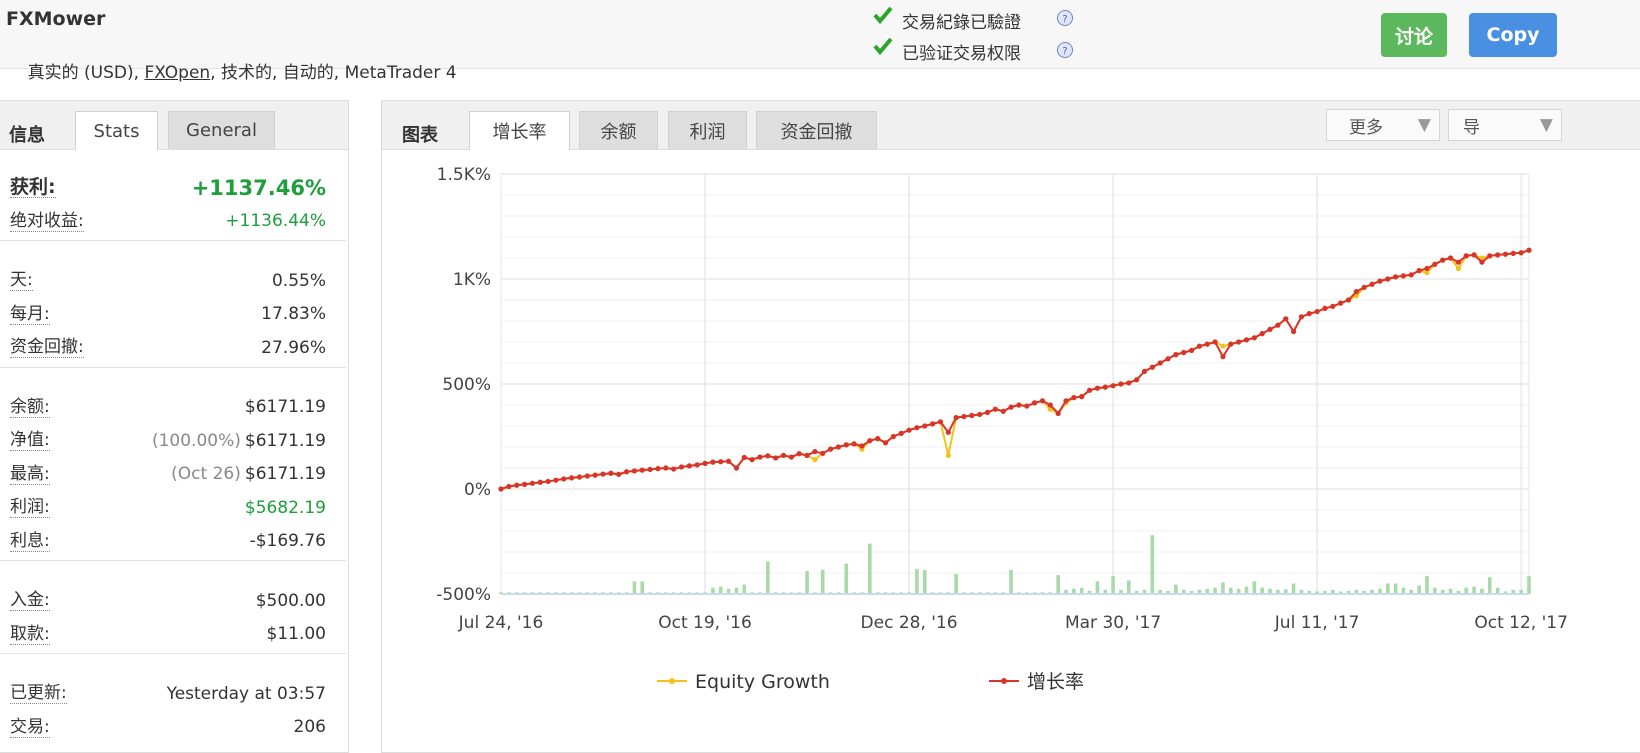 Image resolution: width=1640 pixels, height=753 pixels. What do you see at coordinates (38, 693) in the screenshot?
I see `stat-label: 已更新:` at bounding box center [38, 693].